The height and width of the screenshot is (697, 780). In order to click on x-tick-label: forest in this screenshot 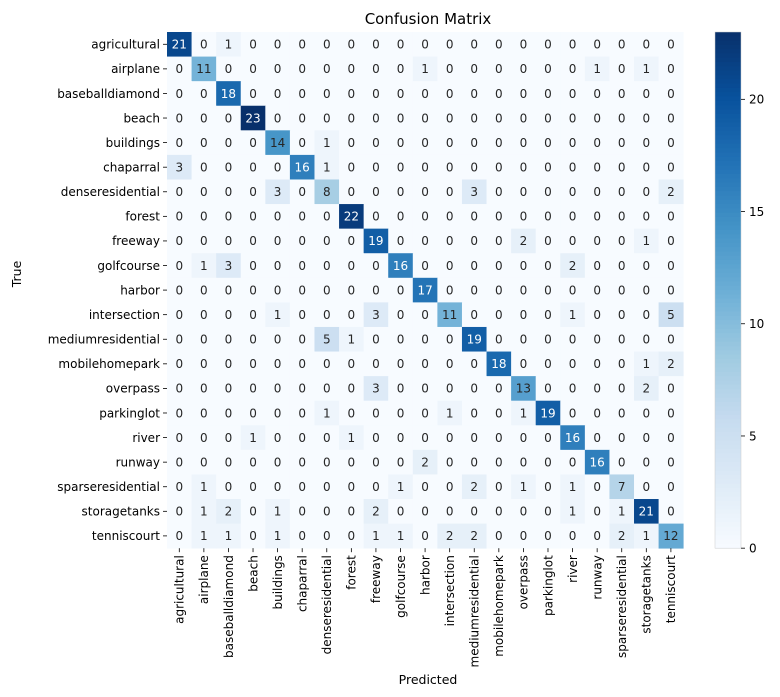, I will do `click(352, 572)`.